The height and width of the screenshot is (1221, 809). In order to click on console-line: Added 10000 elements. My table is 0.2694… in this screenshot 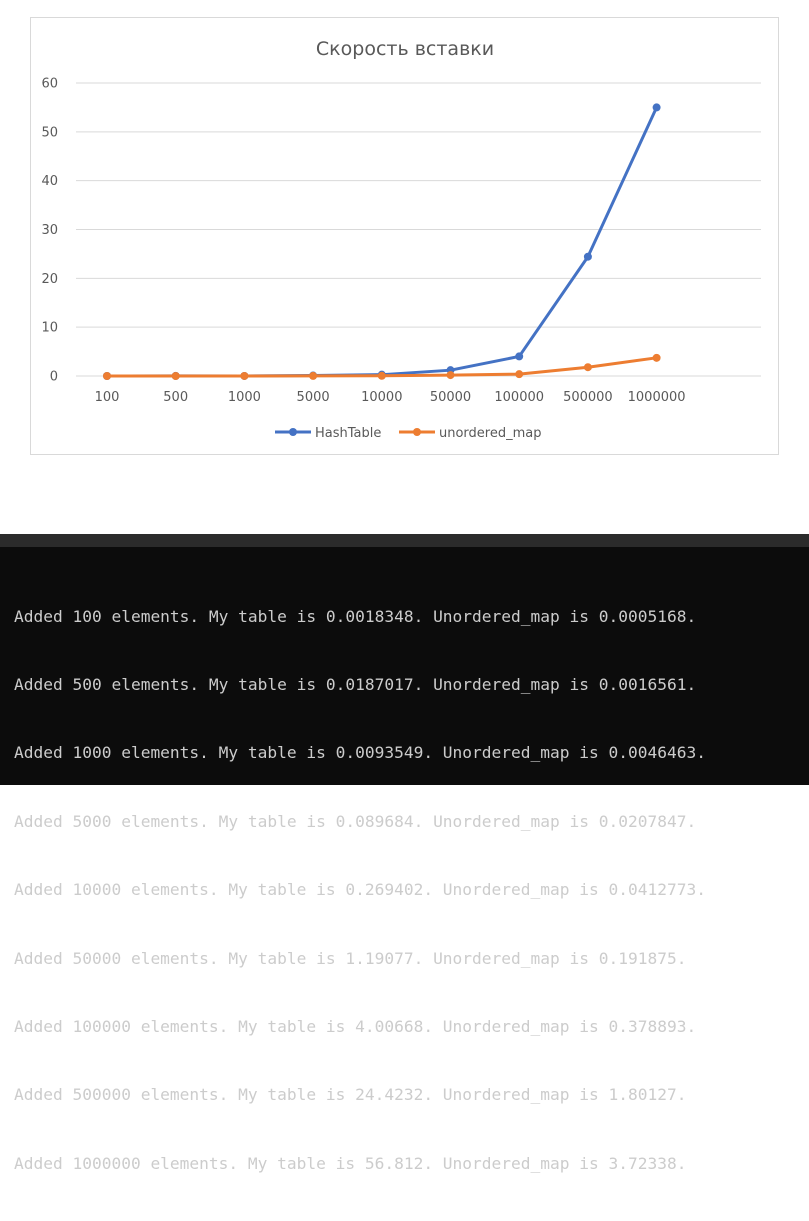, I will do `click(360, 890)`.